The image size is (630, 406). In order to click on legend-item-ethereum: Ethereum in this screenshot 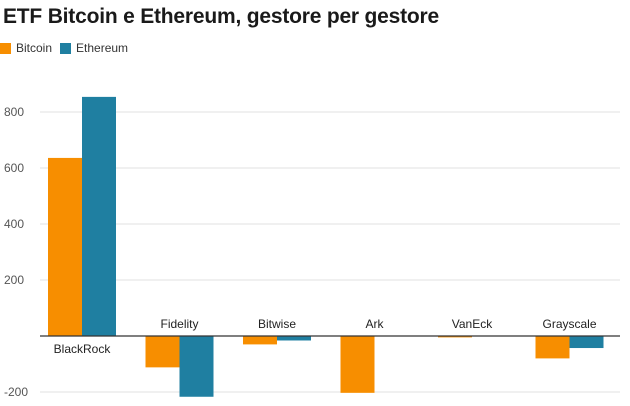, I will do `click(94, 48)`.